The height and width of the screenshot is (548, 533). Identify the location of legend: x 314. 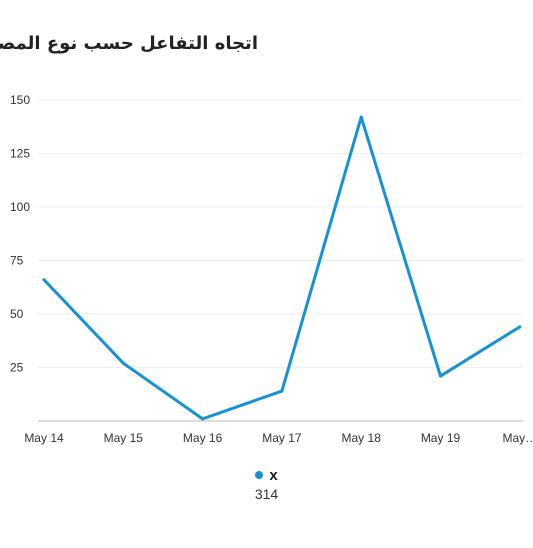
(266, 484).